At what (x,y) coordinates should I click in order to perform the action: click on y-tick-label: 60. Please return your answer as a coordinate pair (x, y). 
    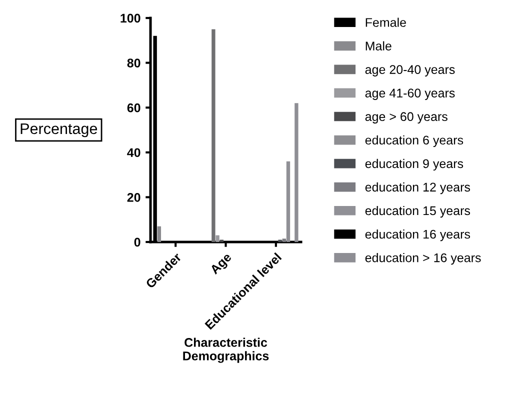
    Looking at the image, I should click on (133, 107).